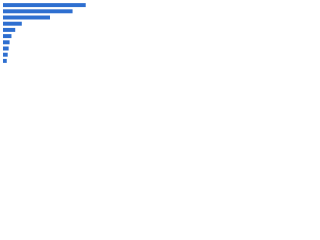 Image resolution: width=320 pixels, height=240 pixels. Describe the element at coordinates (44, 33) in the screenshot. I see `chart` at that location.